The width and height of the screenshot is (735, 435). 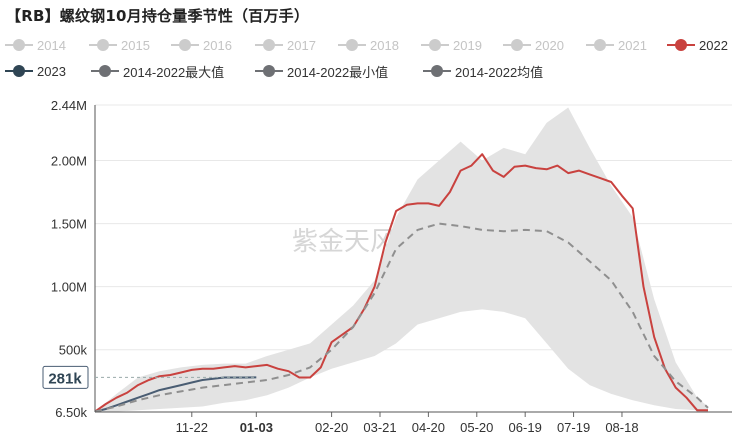 What do you see at coordinates (384, 45) in the screenshot?
I see `legend-label: 2018` at bounding box center [384, 45].